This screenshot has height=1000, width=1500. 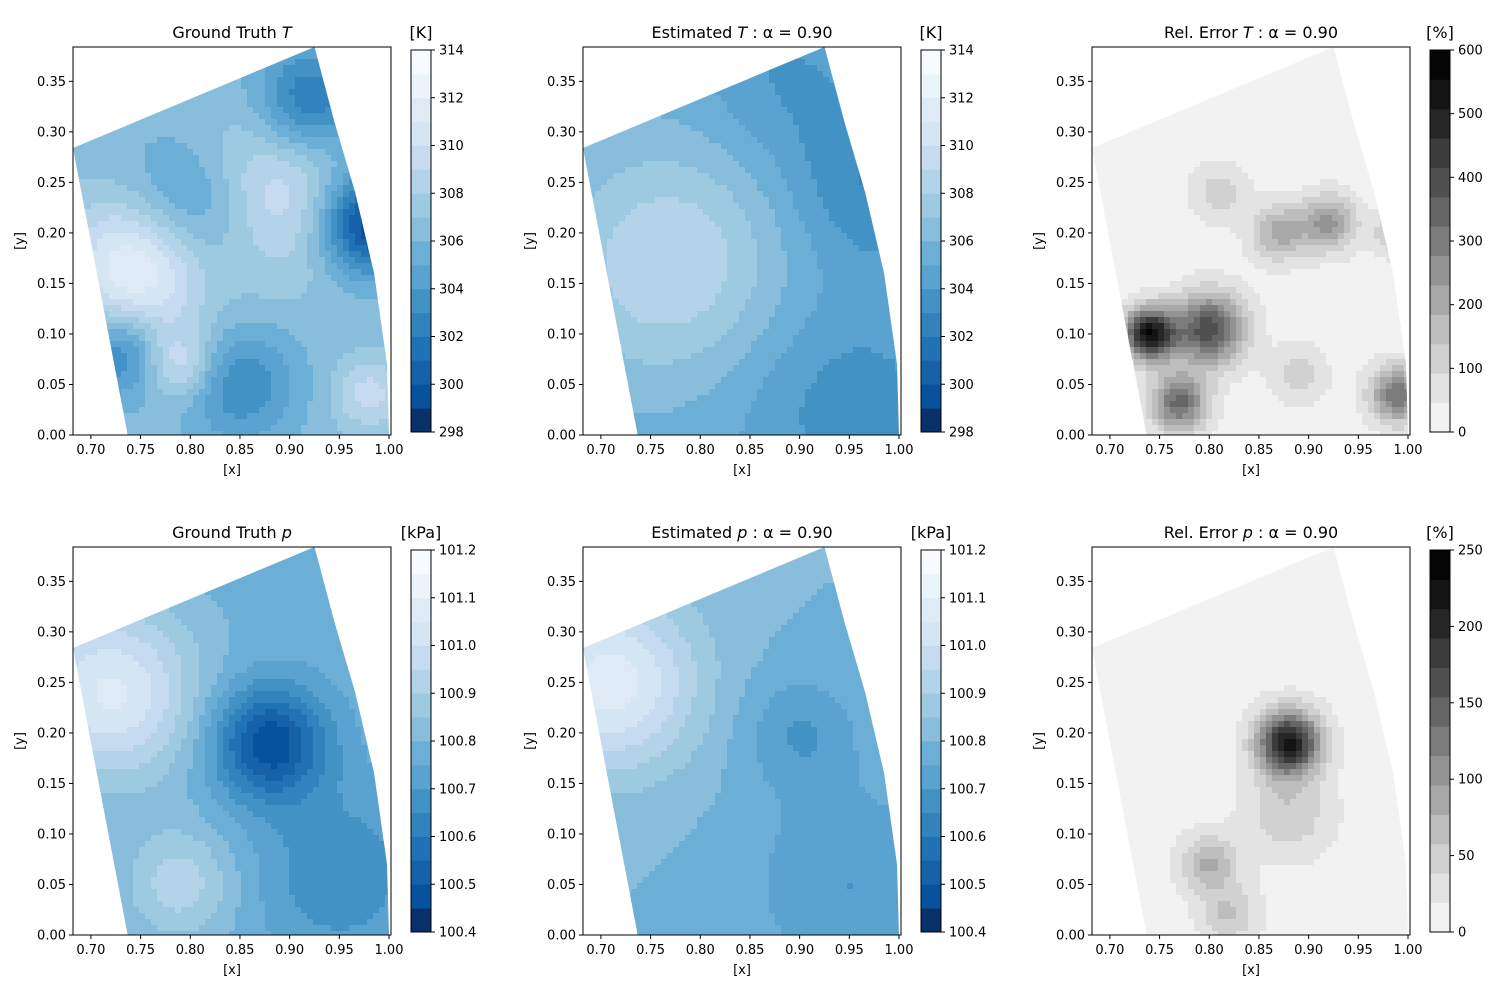 What do you see at coordinates (694, 532) in the screenshot?
I see `title-text: Estimated` at bounding box center [694, 532].